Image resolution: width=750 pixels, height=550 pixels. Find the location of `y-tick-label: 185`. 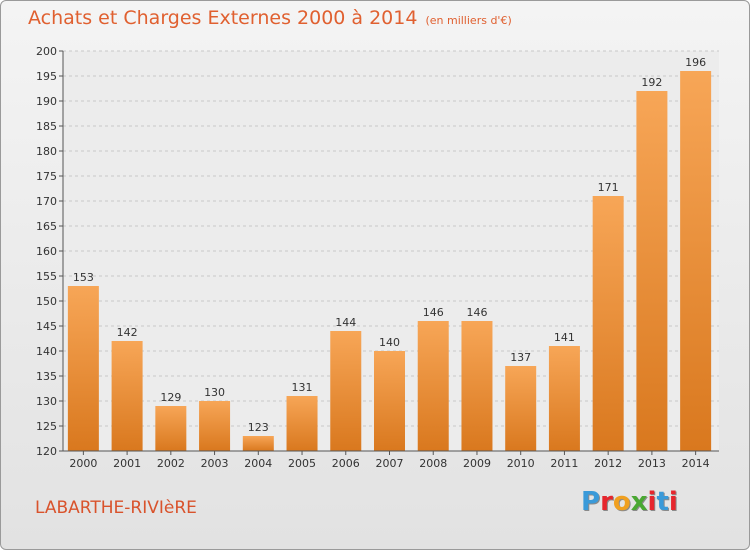

y-tick-label: 185 is located at coordinates (46, 126).